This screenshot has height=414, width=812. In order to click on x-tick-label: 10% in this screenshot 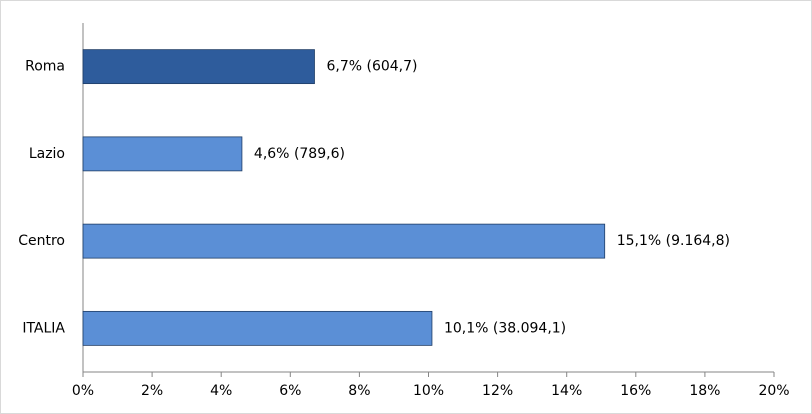, I will do `click(428, 391)`.